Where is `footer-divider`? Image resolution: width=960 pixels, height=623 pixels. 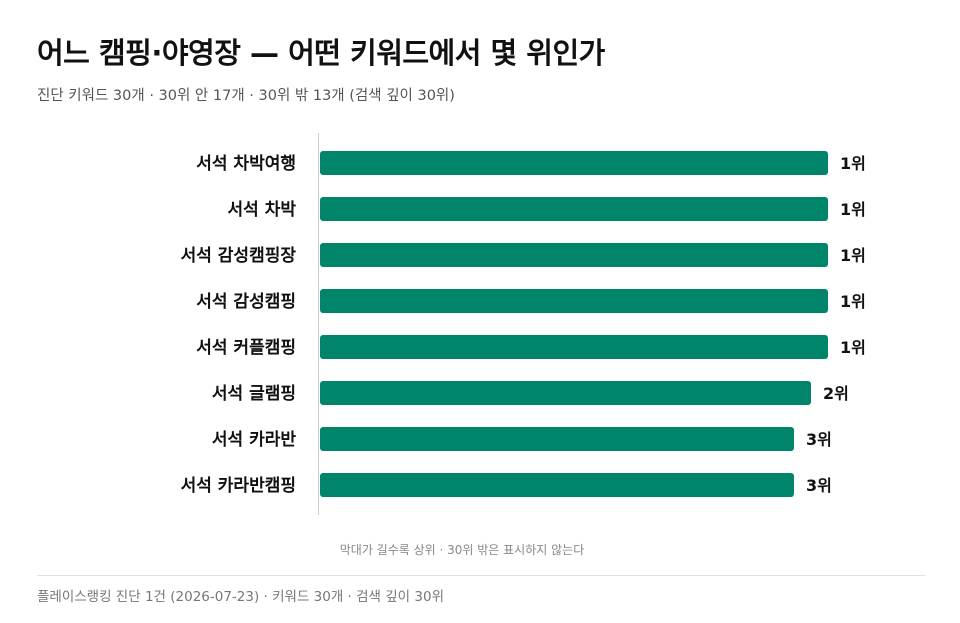
footer-divider is located at coordinates (481, 575).